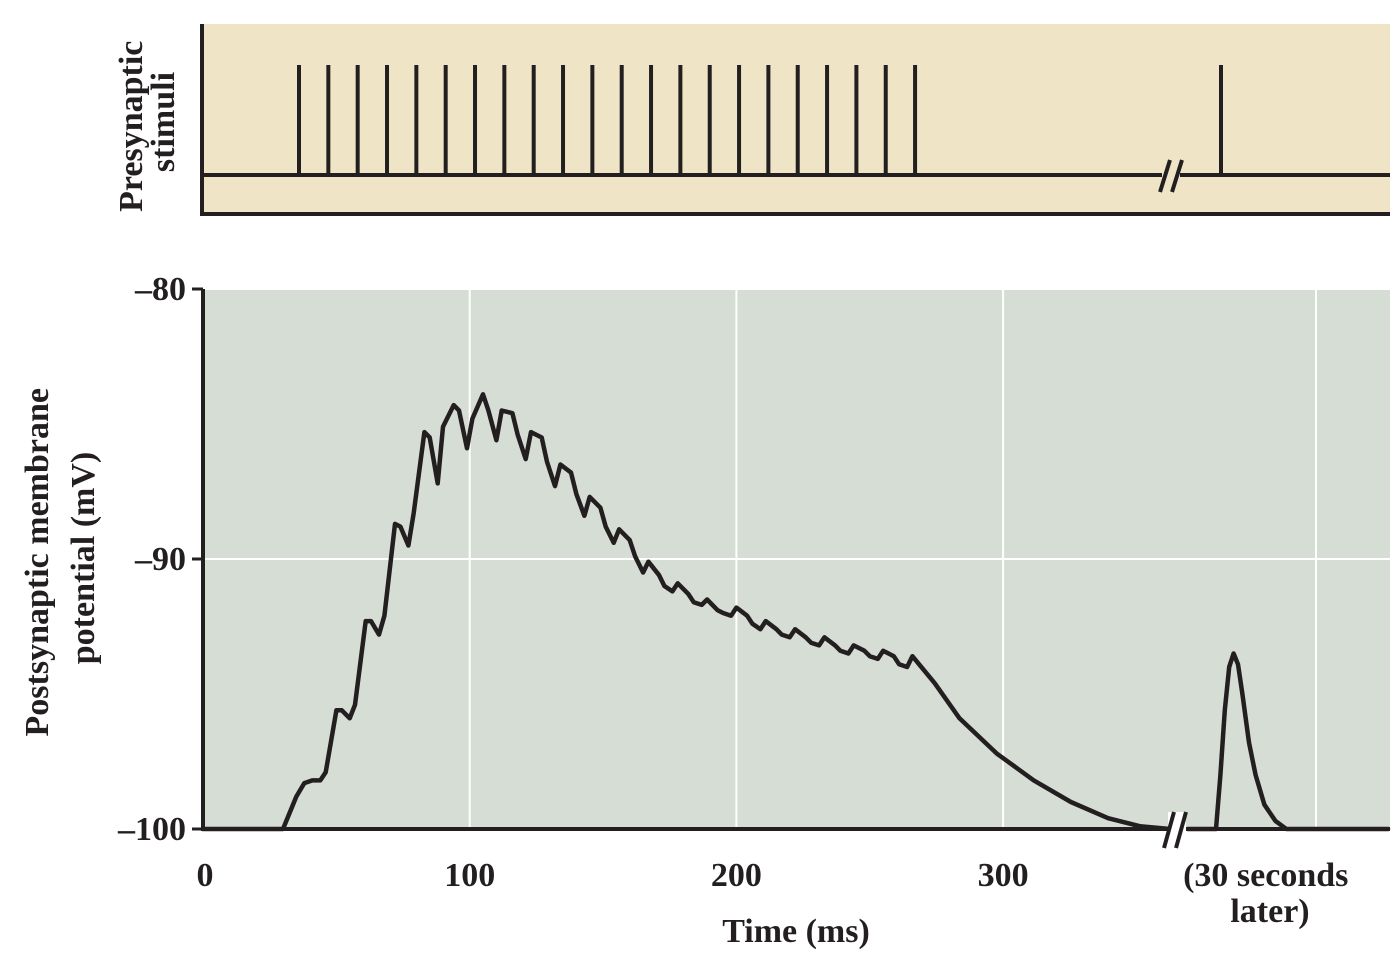 This screenshot has width=1400, height=961. Describe the element at coordinates (469, 875) in the screenshot. I see `x-tick-label: 100` at that location.